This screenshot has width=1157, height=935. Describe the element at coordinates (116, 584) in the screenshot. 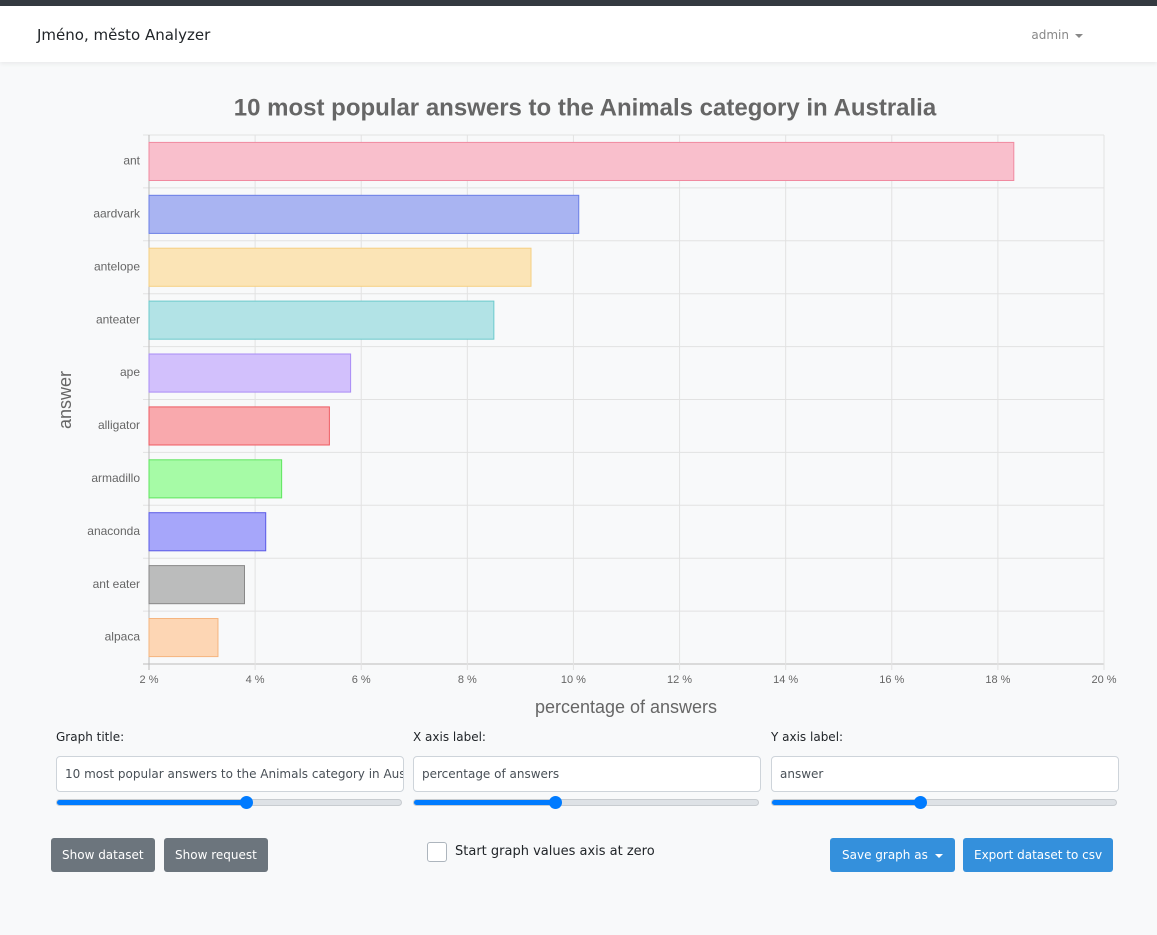

I see `y-tick-label: ant eater` at that location.